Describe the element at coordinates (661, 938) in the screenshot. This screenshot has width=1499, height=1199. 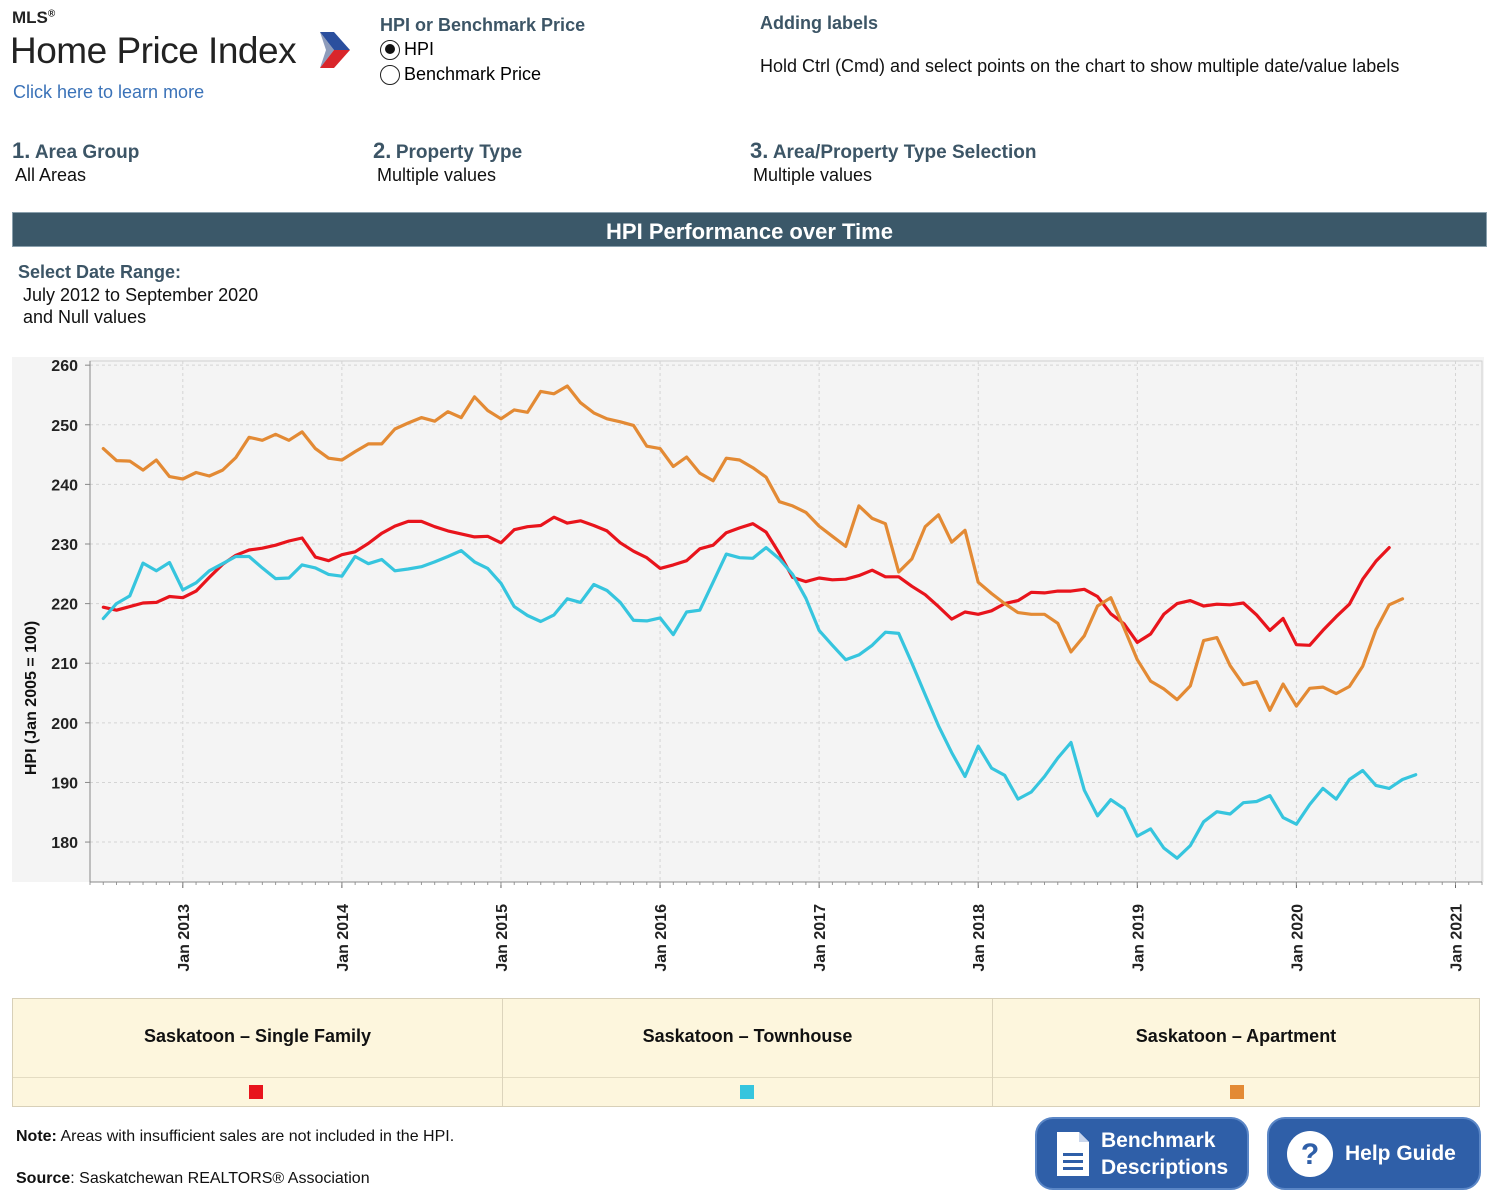
I see `x-tick-label: Jan 2016` at that location.